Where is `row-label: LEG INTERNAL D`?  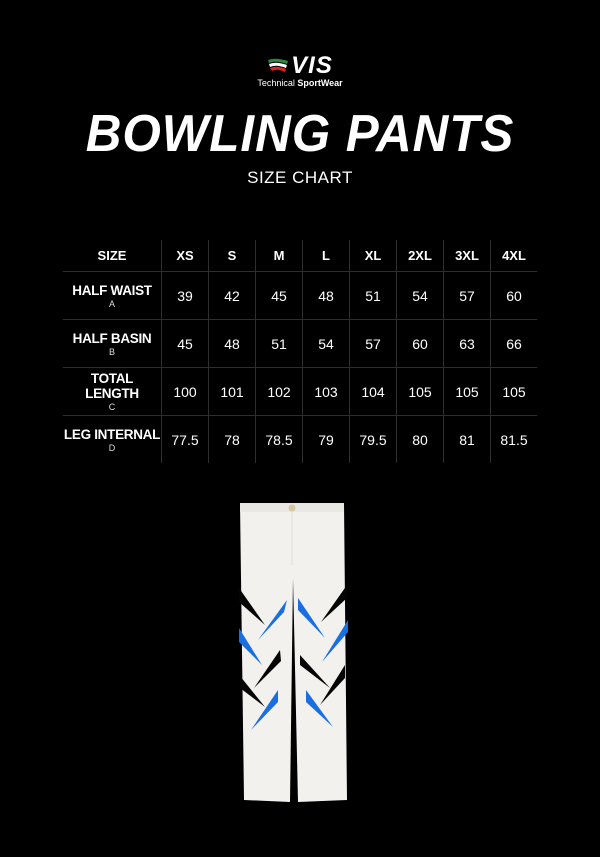 row-label: LEG INTERNAL D is located at coordinates (112, 439).